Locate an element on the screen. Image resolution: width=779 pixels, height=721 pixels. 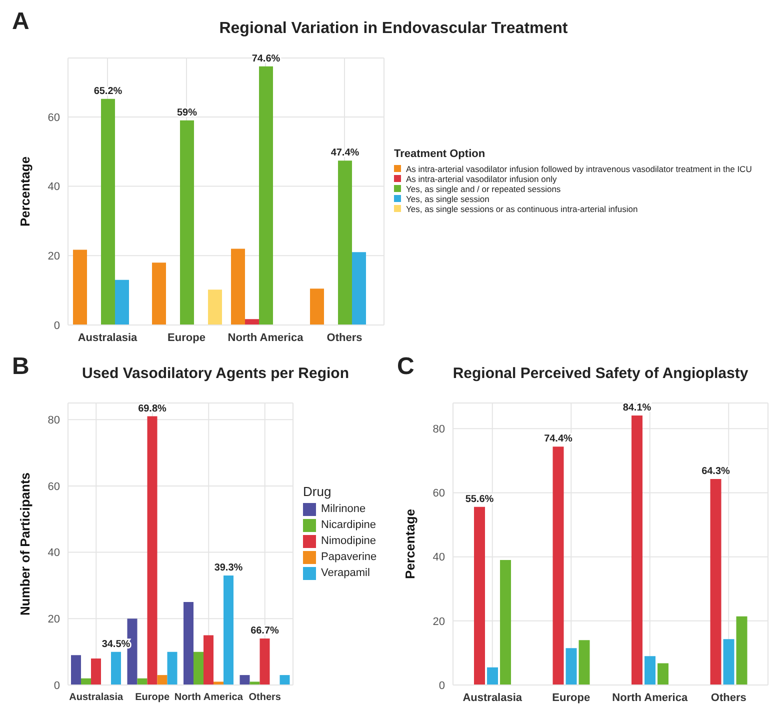
legend-label: Nimodipine is located at coordinates (348, 541).